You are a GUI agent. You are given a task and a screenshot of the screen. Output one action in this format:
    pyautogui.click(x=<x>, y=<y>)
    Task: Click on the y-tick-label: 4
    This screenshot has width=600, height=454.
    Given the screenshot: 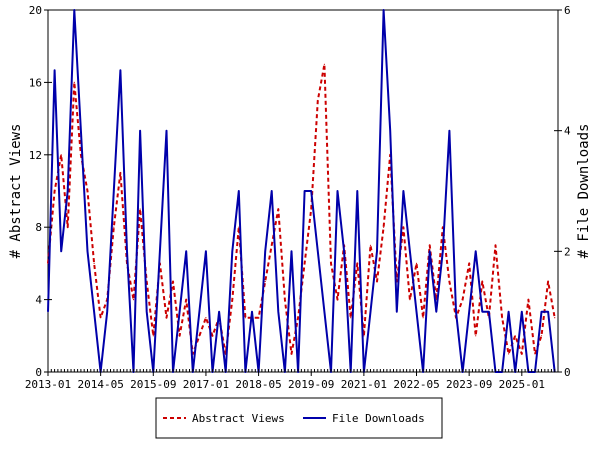 What is the action you would take?
    pyautogui.click(x=38, y=300)
    